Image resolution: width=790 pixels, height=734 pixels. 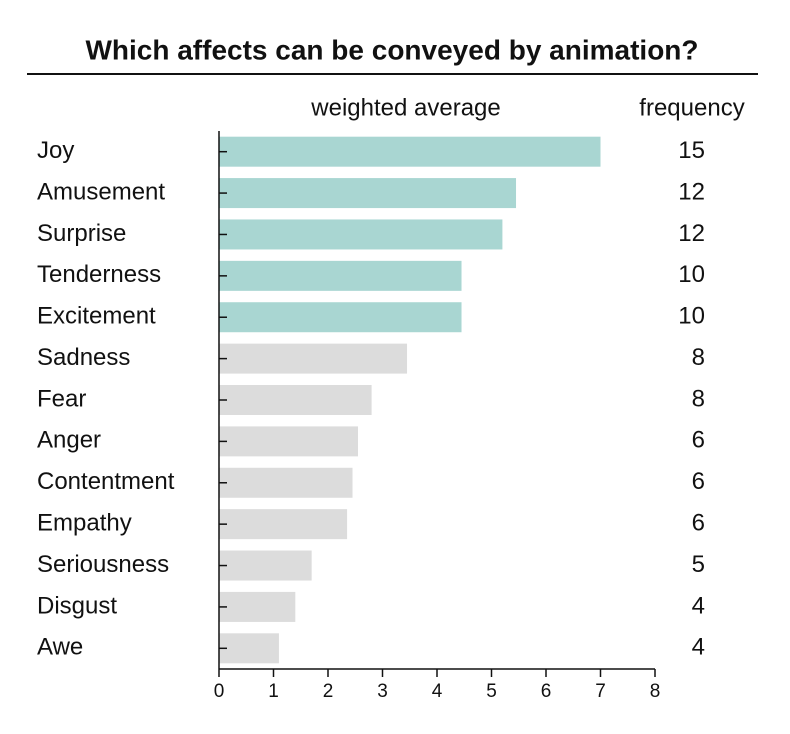 What do you see at coordinates (96, 316) in the screenshot?
I see `y-tick-label: Excitement` at bounding box center [96, 316].